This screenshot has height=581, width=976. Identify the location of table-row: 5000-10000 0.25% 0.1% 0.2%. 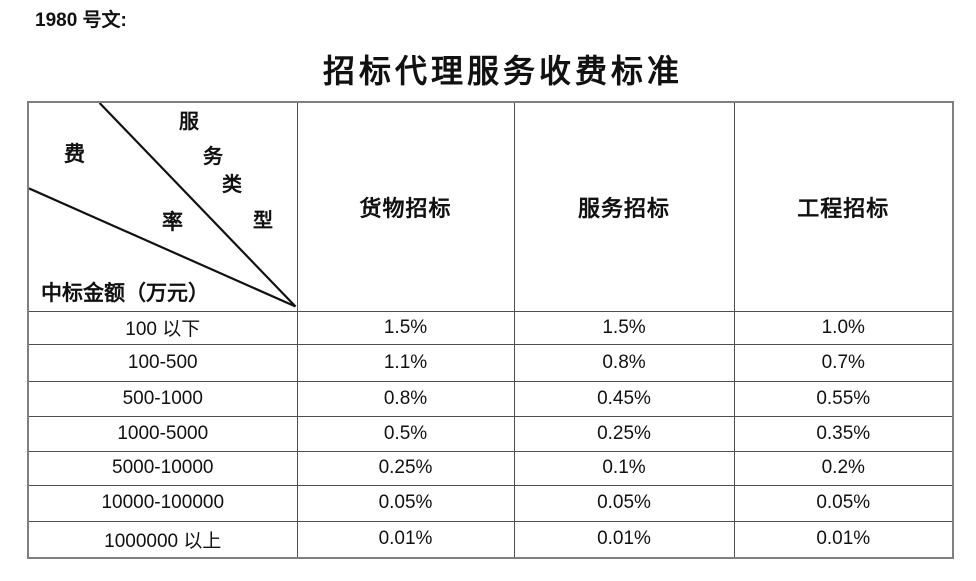
(490, 468).